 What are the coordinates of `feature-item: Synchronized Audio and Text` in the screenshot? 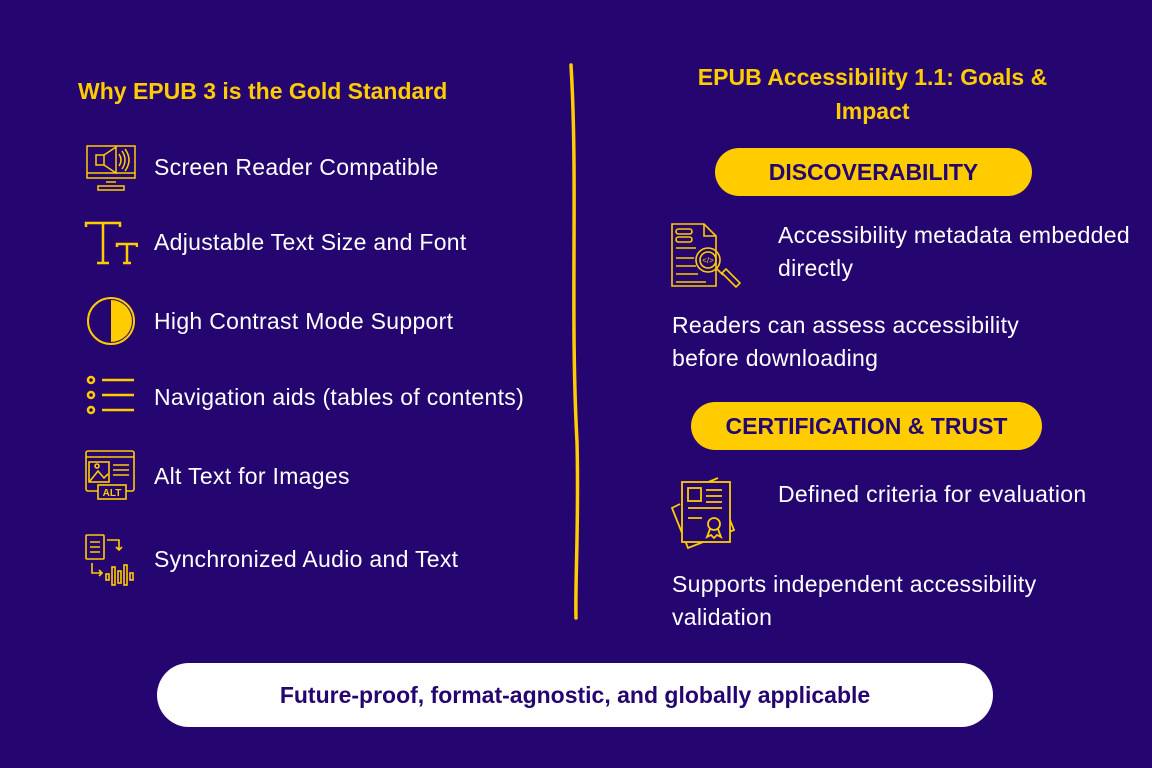 It's located at (271, 559).